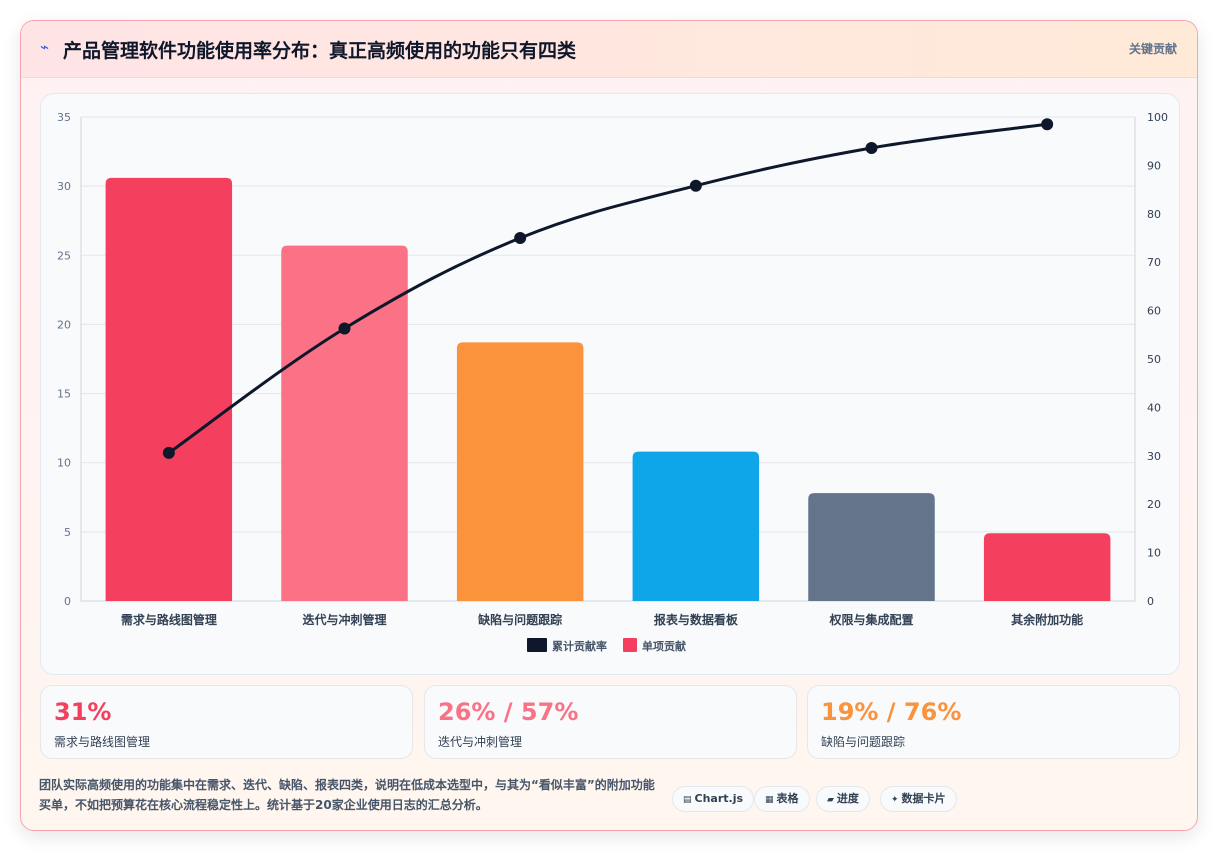  What do you see at coordinates (83, 712) in the screenshot?
I see `stat-value: 31%` at bounding box center [83, 712].